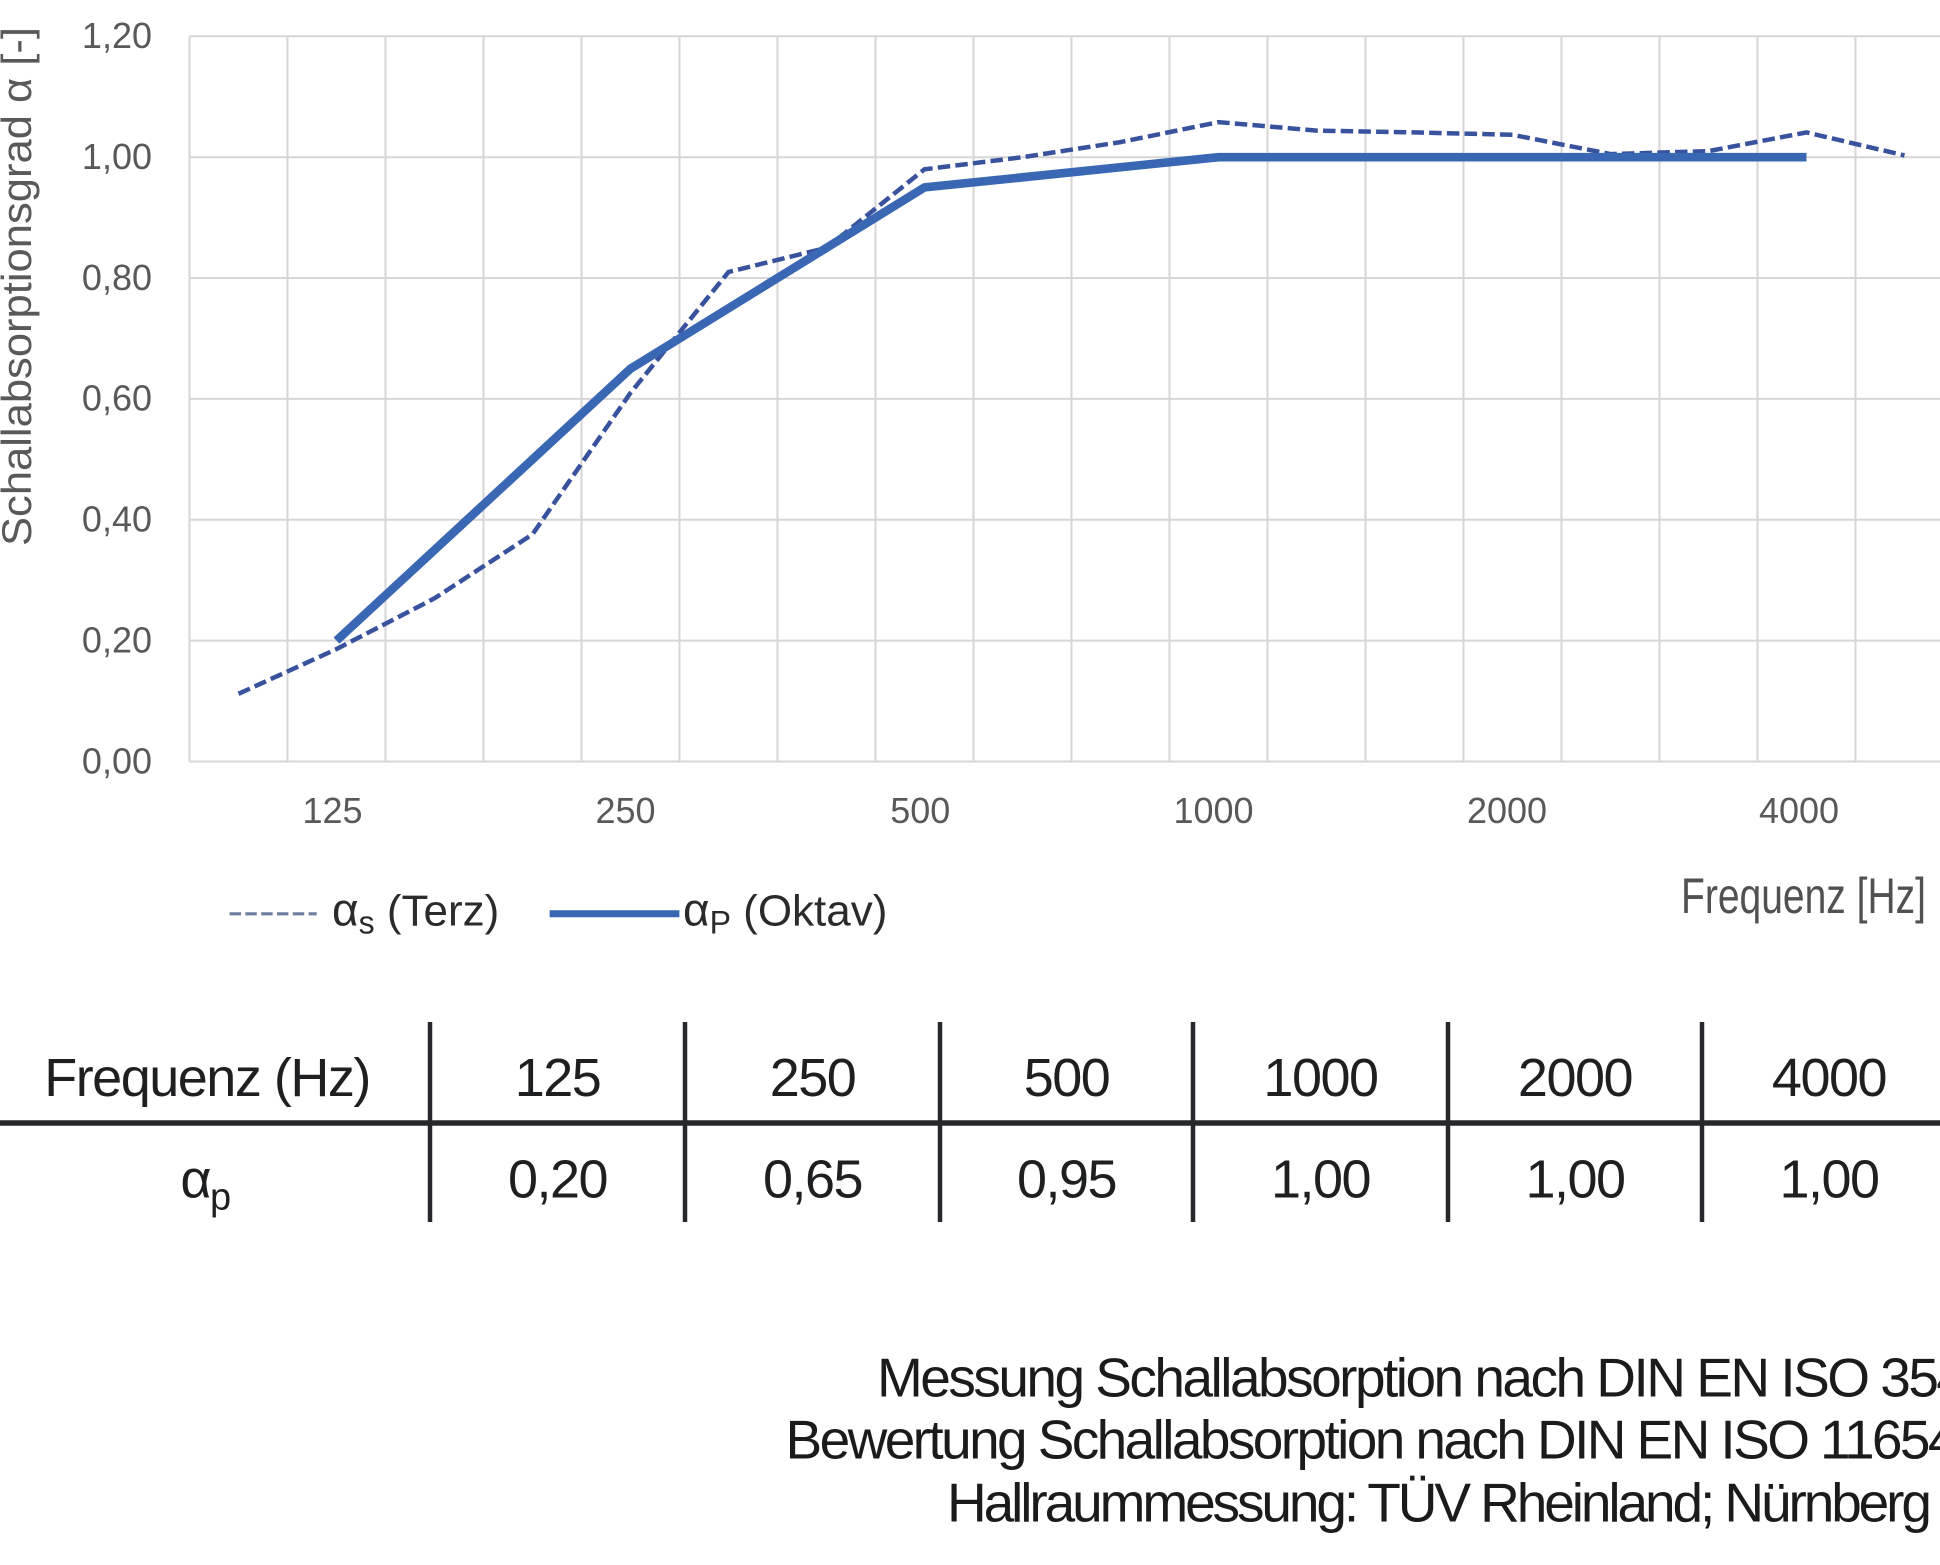  I want to click on svg-text: 0,60, so click(117, 398).